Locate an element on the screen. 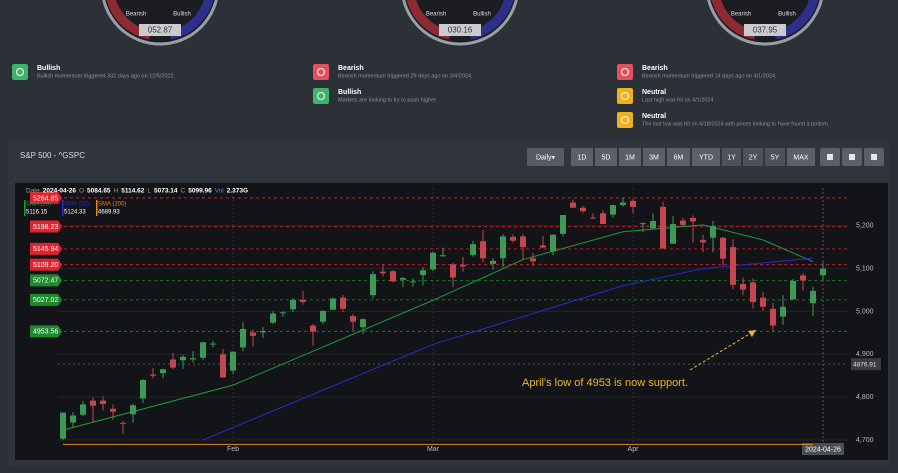  legend-value: 5116.15 is located at coordinates (37, 213).